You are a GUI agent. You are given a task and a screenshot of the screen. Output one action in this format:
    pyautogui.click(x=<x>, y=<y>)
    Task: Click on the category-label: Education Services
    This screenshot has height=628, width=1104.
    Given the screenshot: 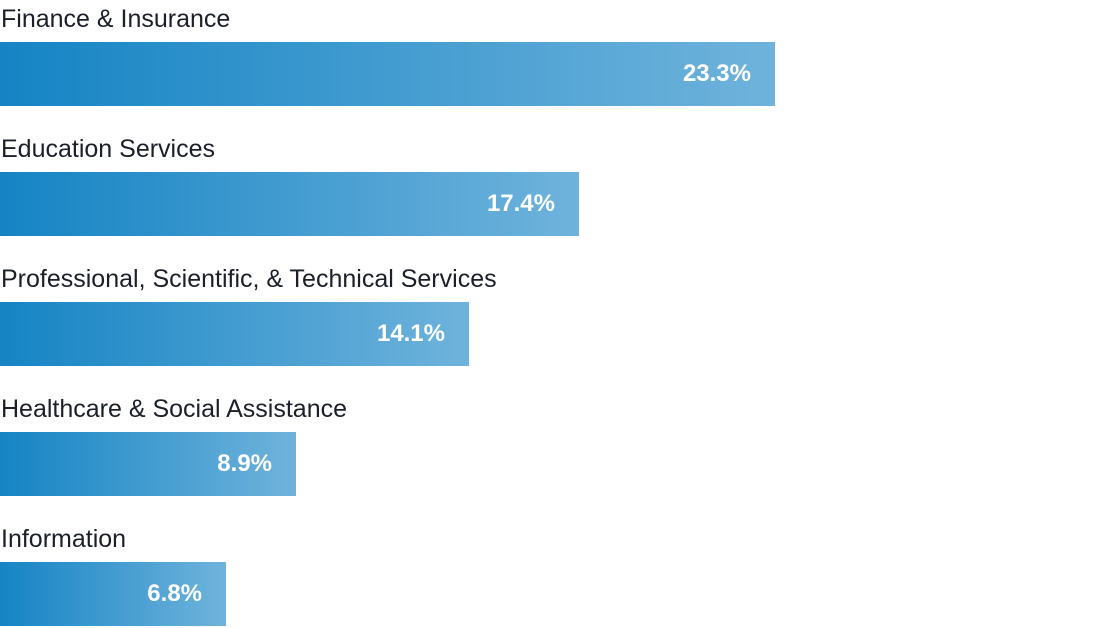 What is the action you would take?
    pyautogui.click(x=108, y=149)
    